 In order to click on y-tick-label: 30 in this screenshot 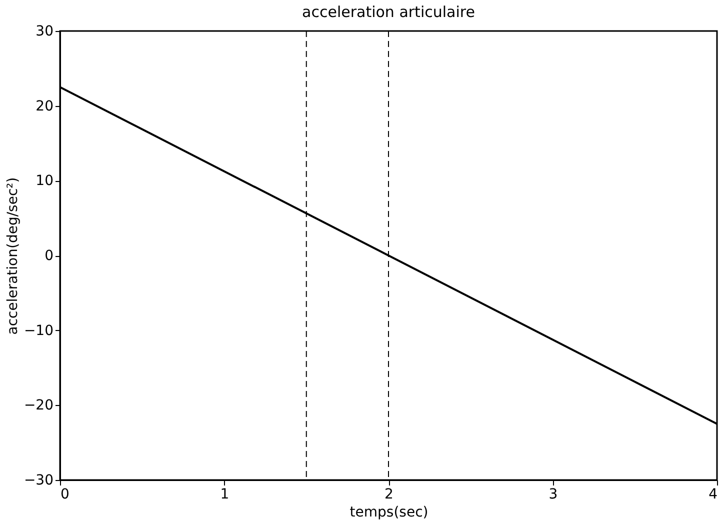, I will do `click(45, 32)`.